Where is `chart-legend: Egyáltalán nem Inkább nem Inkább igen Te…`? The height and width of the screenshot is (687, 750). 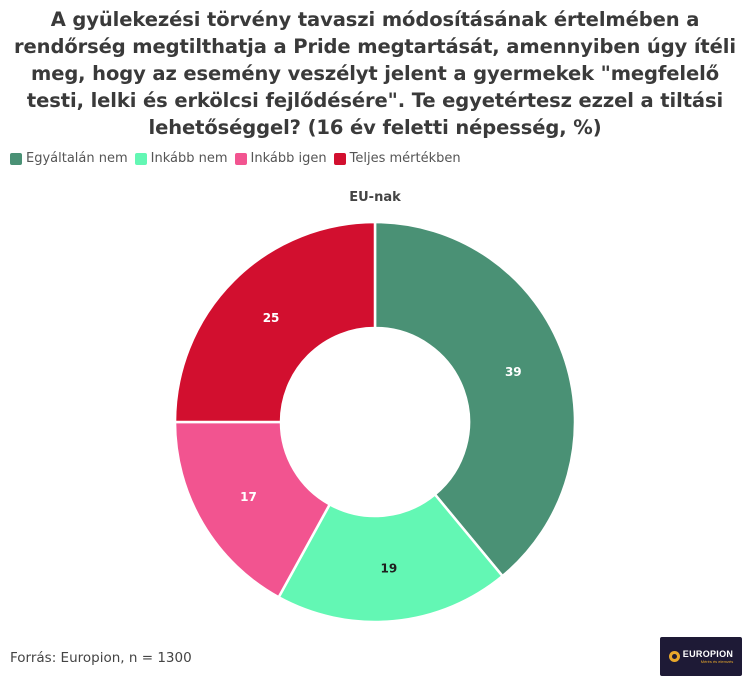 chart-legend: Egyáltalán nem Inkább nem Inkább igen Te… is located at coordinates (239, 158).